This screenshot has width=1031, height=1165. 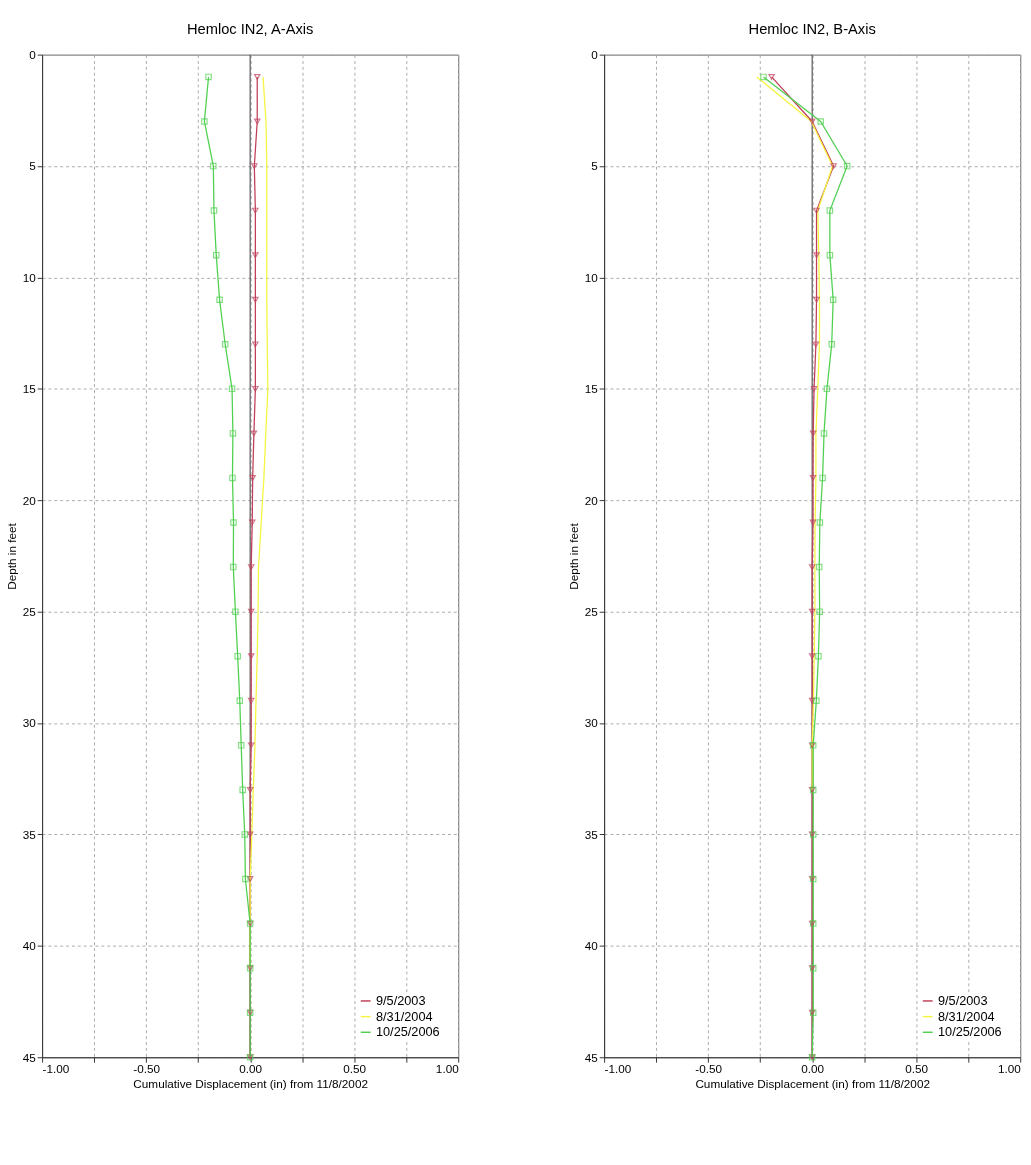 What do you see at coordinates (812, 29) in the screenshot?
I see `chart-title: Hemloc IN2, B-Axis` at bounding box center [812, 29].